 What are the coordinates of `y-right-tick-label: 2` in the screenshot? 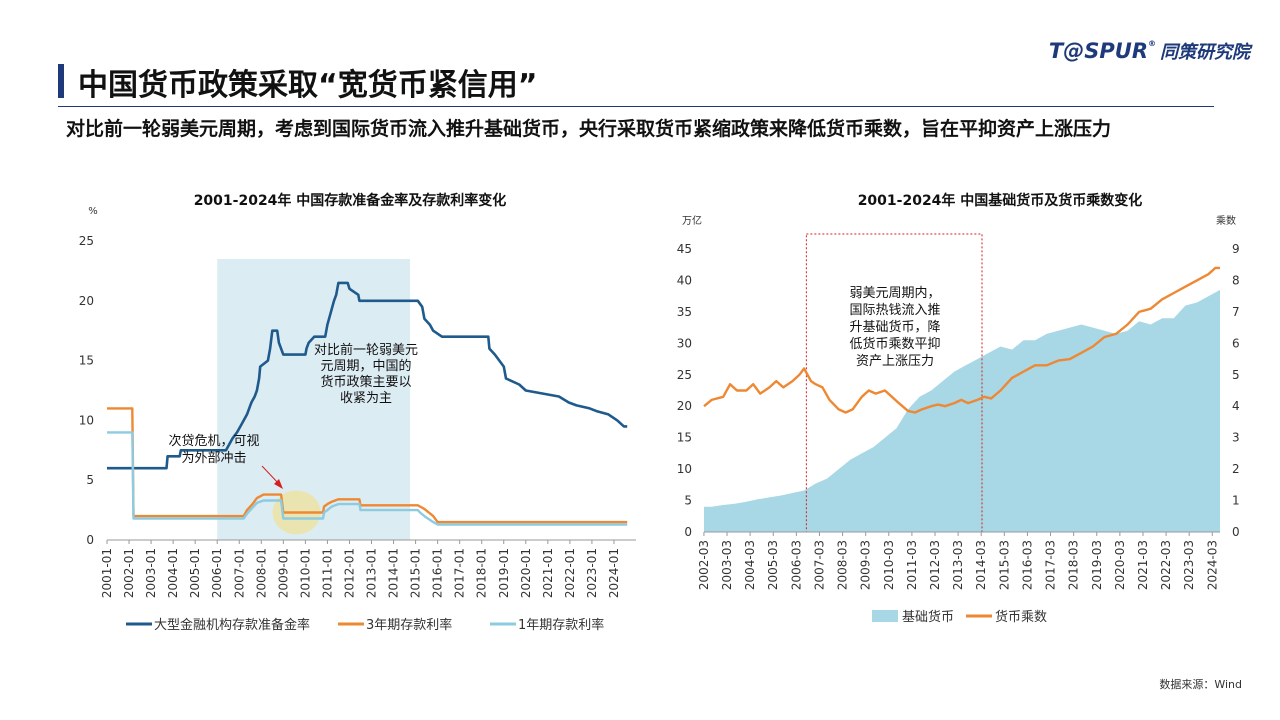 It's located at (1236, 469).